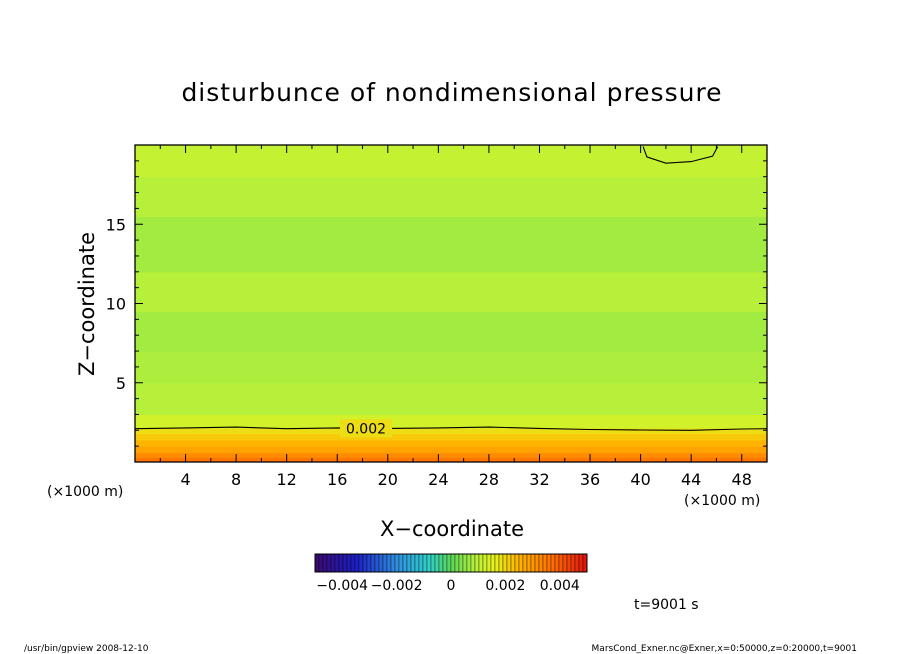 The width and height of the screenshot is (904, 654). I want to click on colorbar-tick-label: −0.004, so click(342, 586).